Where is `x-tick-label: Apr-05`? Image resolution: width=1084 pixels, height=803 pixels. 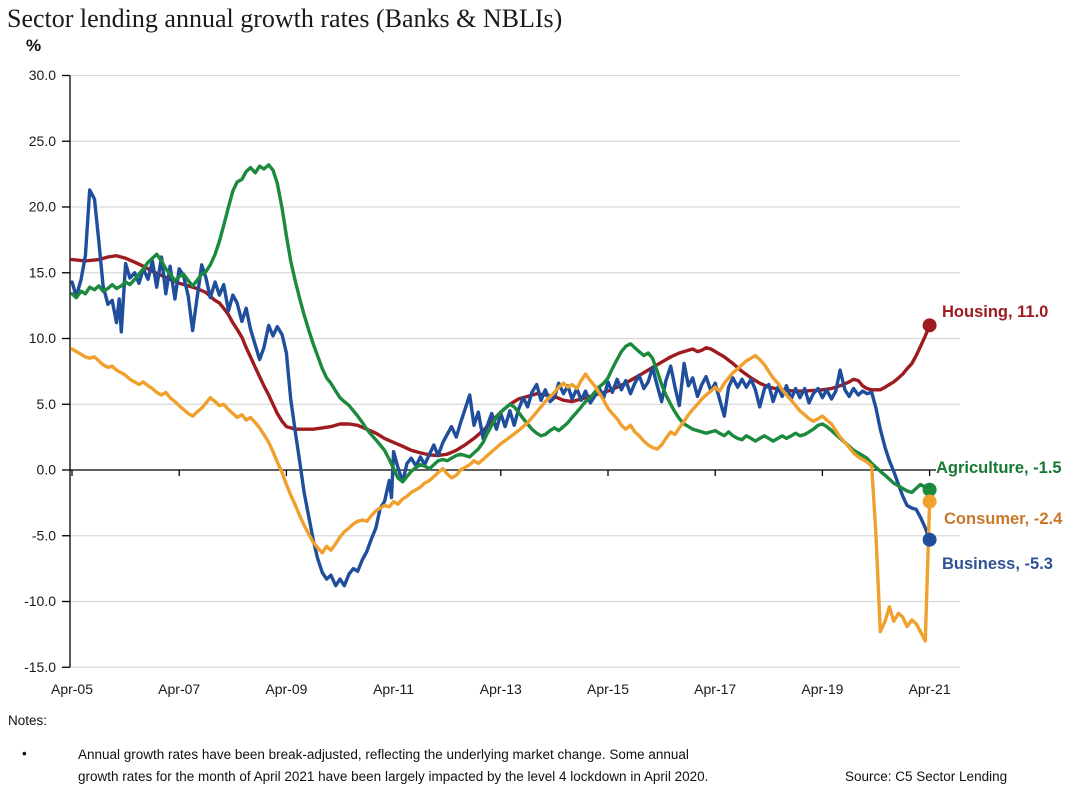
x-tick-label: Apr-05 is located at coordinates (72, 689).